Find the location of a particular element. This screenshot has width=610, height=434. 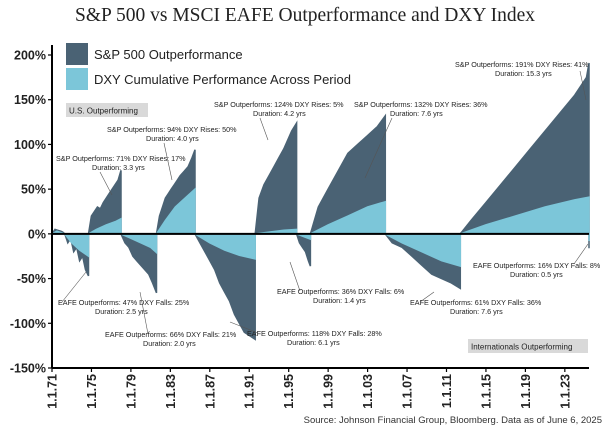

annotation-10-line-1: Duration: 0.5 yrs is located at coordinates (536, 274).